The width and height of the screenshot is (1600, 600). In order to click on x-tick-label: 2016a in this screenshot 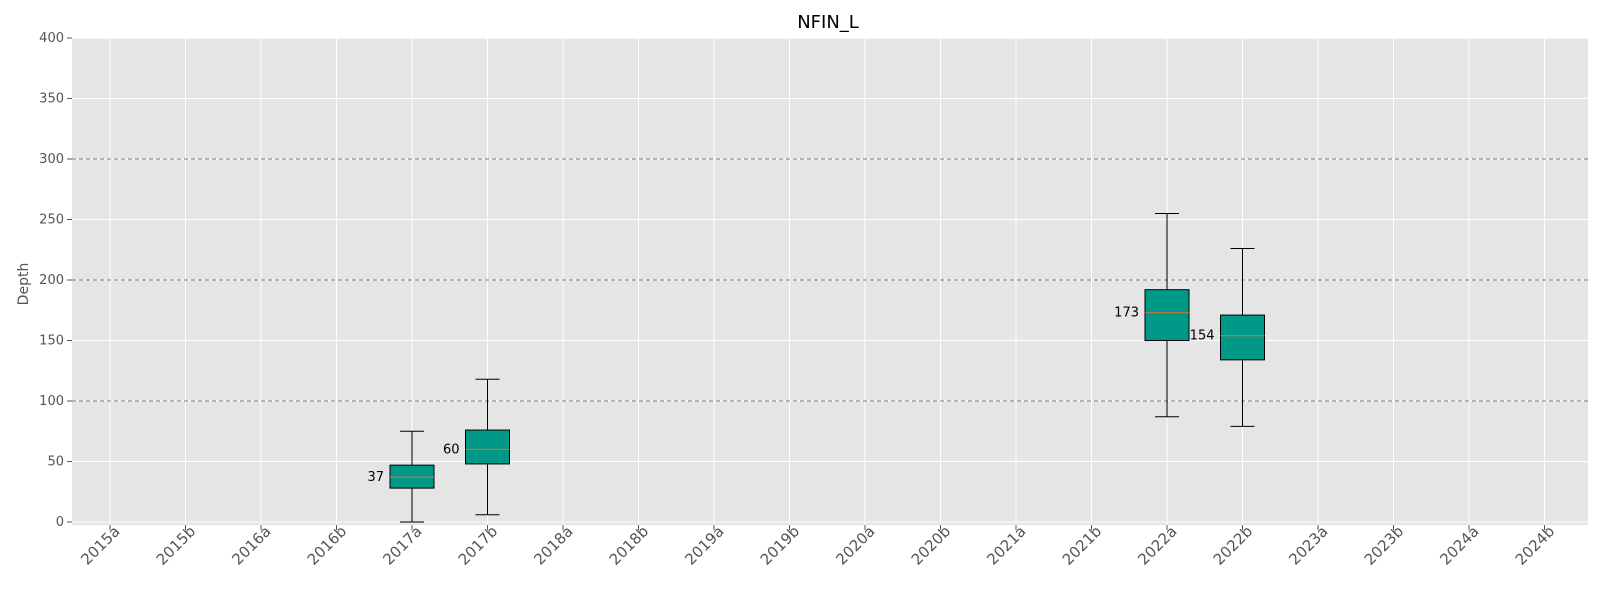, I will do `click(251, 545)`.